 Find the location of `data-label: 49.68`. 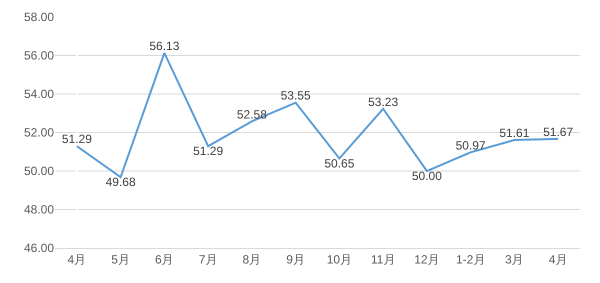

data-label: 49.68 is located at coordinates (121, 182).